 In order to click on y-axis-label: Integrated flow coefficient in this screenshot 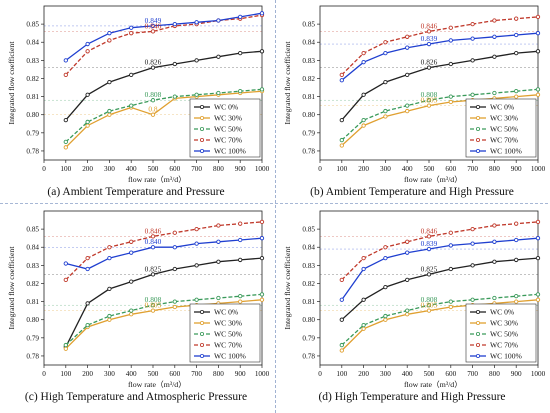, I will do `click(11, 83)`.